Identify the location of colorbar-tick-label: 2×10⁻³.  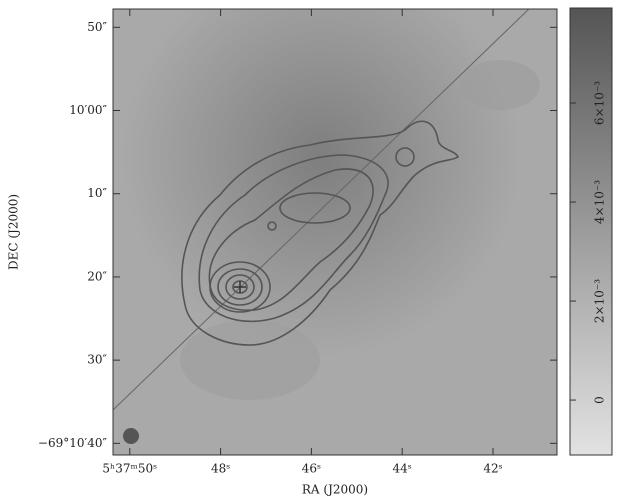
(600, 301).